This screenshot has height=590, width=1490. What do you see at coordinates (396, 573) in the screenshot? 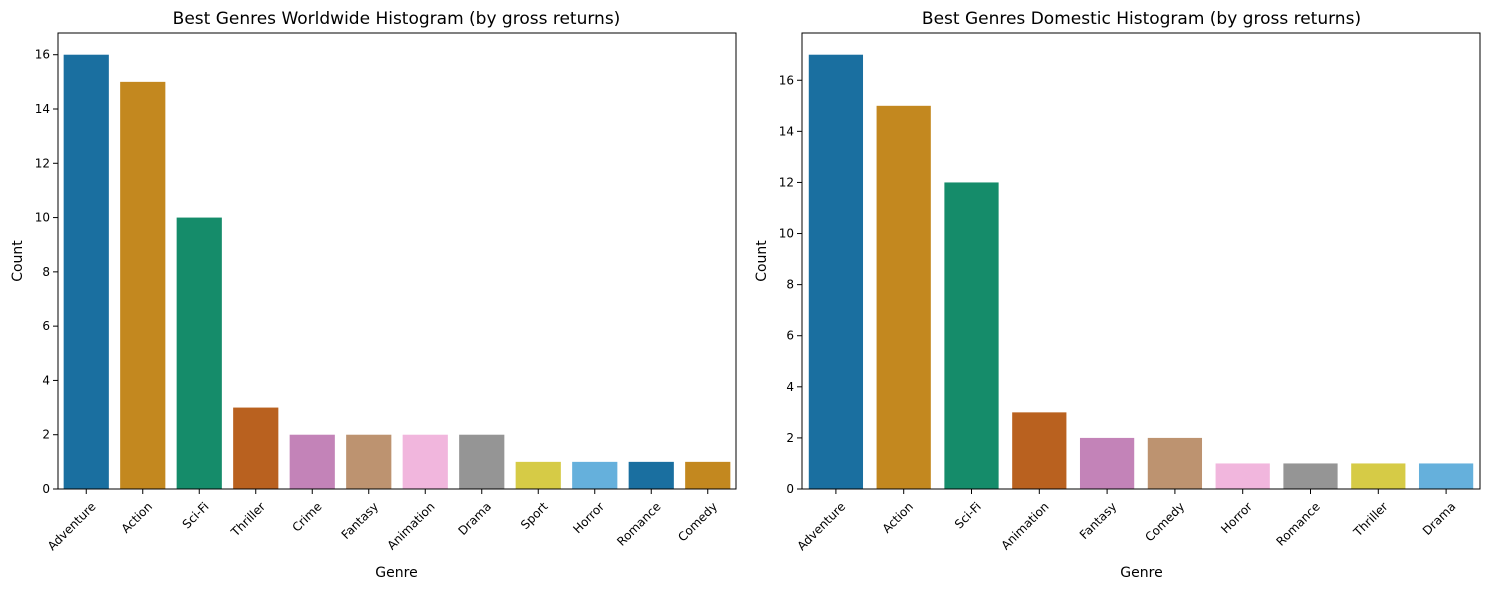
I see `worldwide-x-axis-label: Genre` at bounding box center [396, 573].